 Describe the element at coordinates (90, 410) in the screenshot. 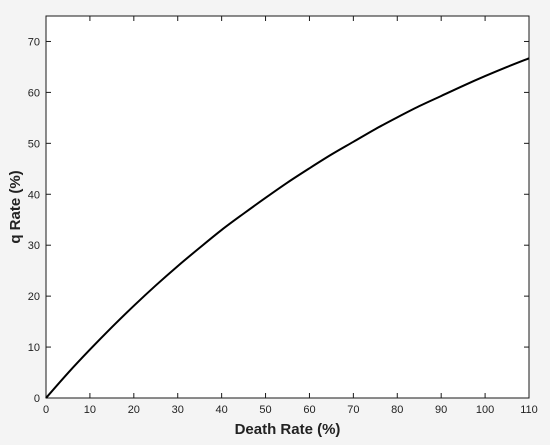

I see `x-tick-label: 10` at that location.